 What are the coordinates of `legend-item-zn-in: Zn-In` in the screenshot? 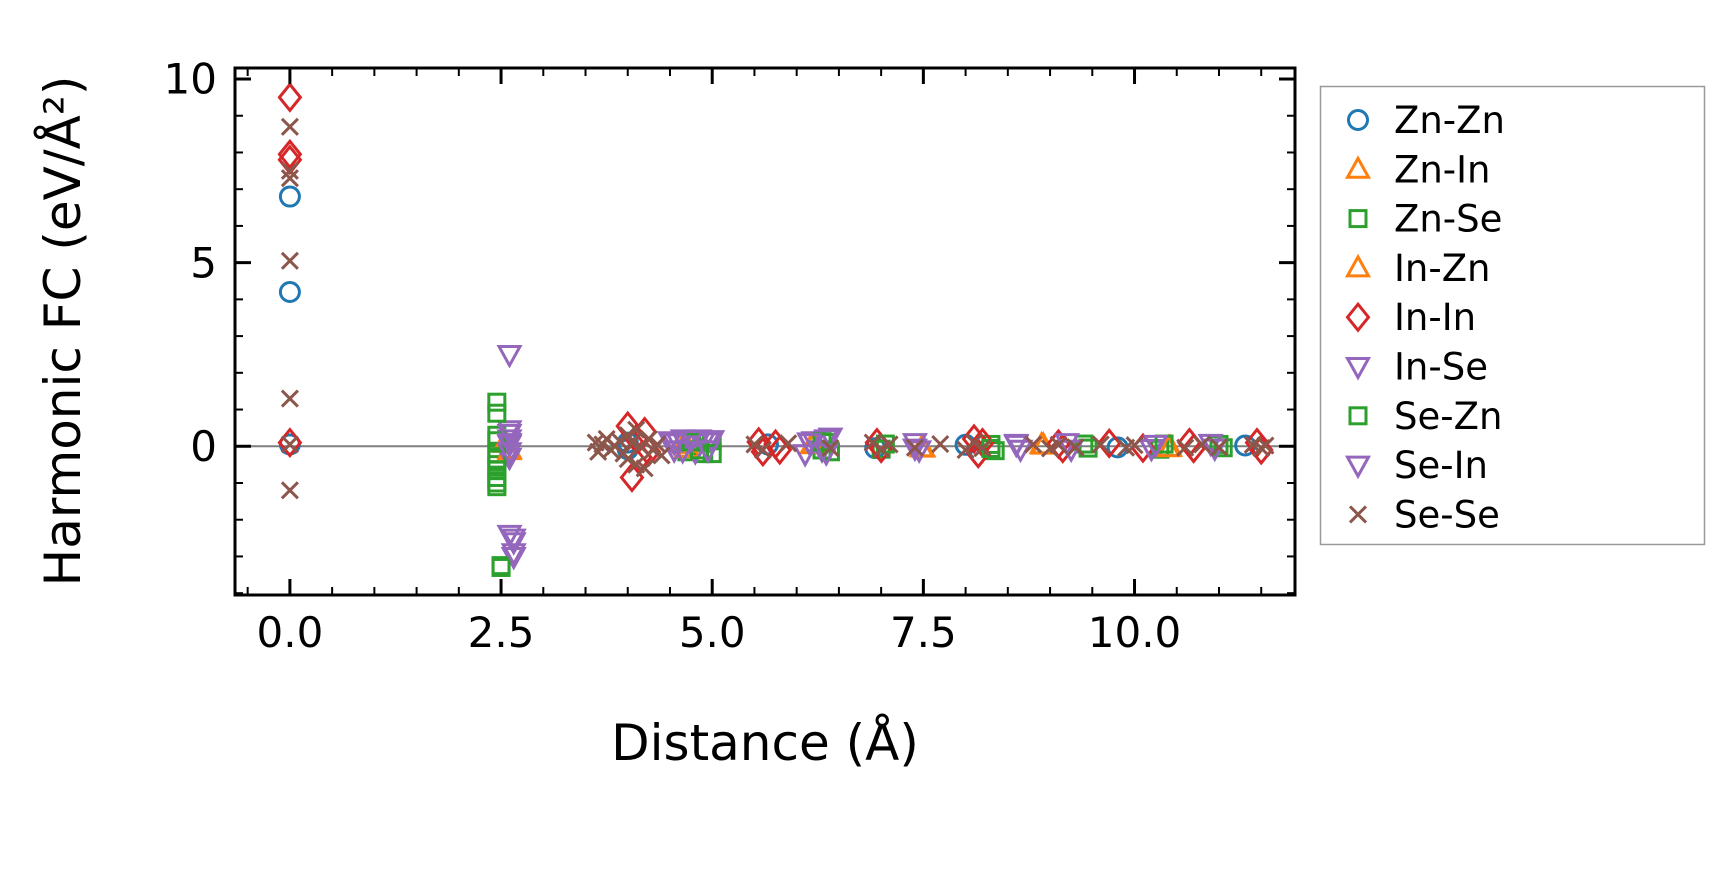 It's located at (1417, 169).